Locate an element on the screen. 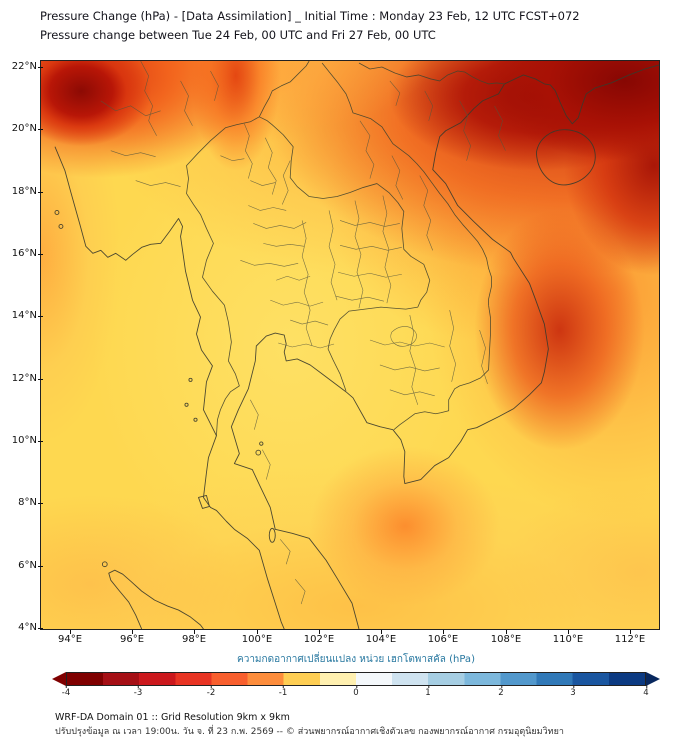  colorbar-tick-label: -1 is located at coordinates (283, 691).